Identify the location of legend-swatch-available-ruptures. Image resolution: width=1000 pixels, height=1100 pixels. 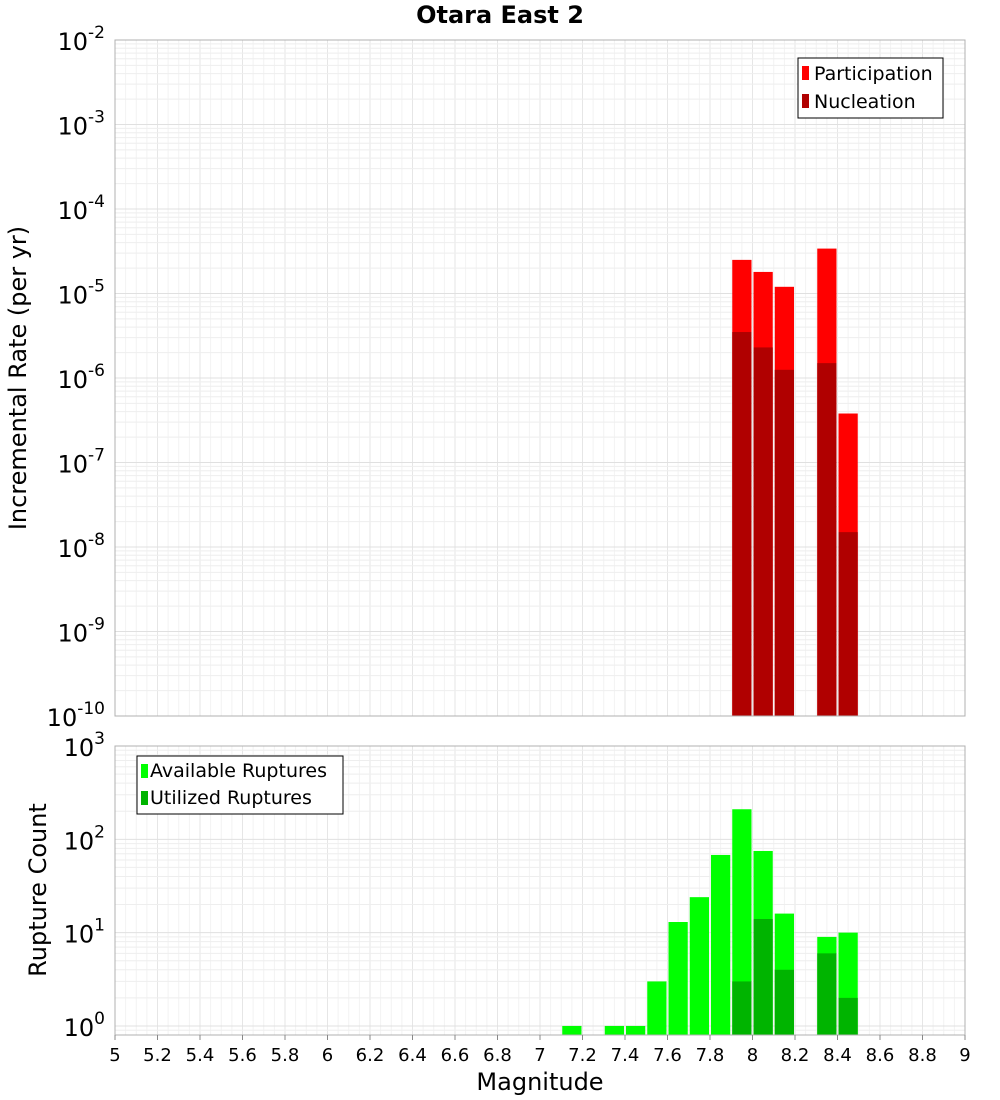
(144, 771).